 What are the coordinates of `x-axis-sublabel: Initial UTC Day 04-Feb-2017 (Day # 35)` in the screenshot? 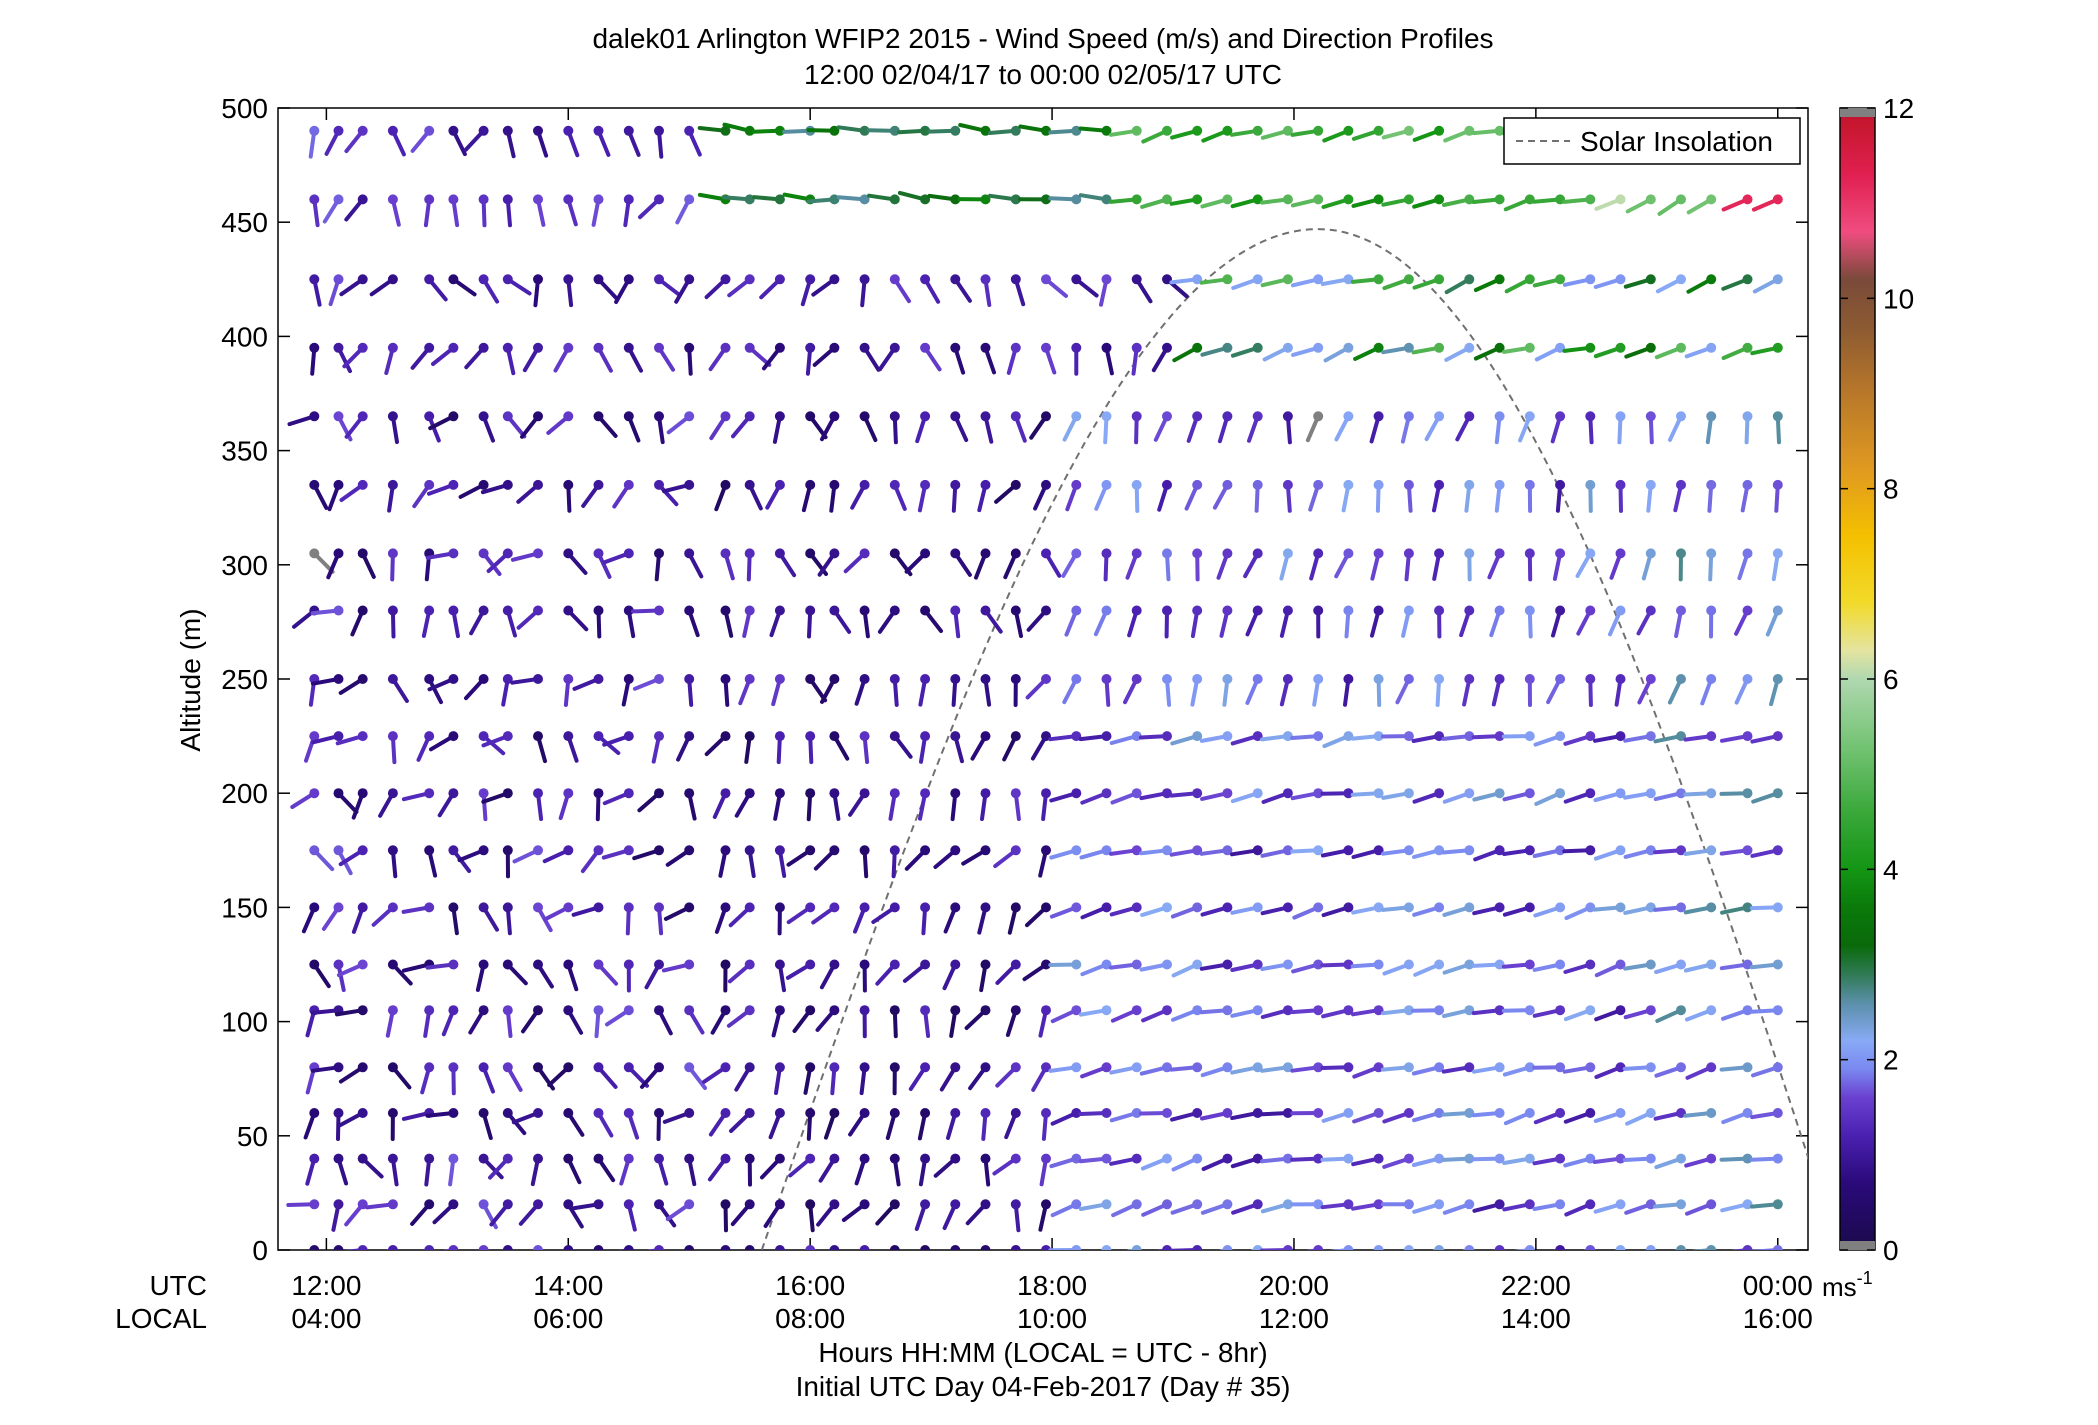 It's located at (1043, 1386).